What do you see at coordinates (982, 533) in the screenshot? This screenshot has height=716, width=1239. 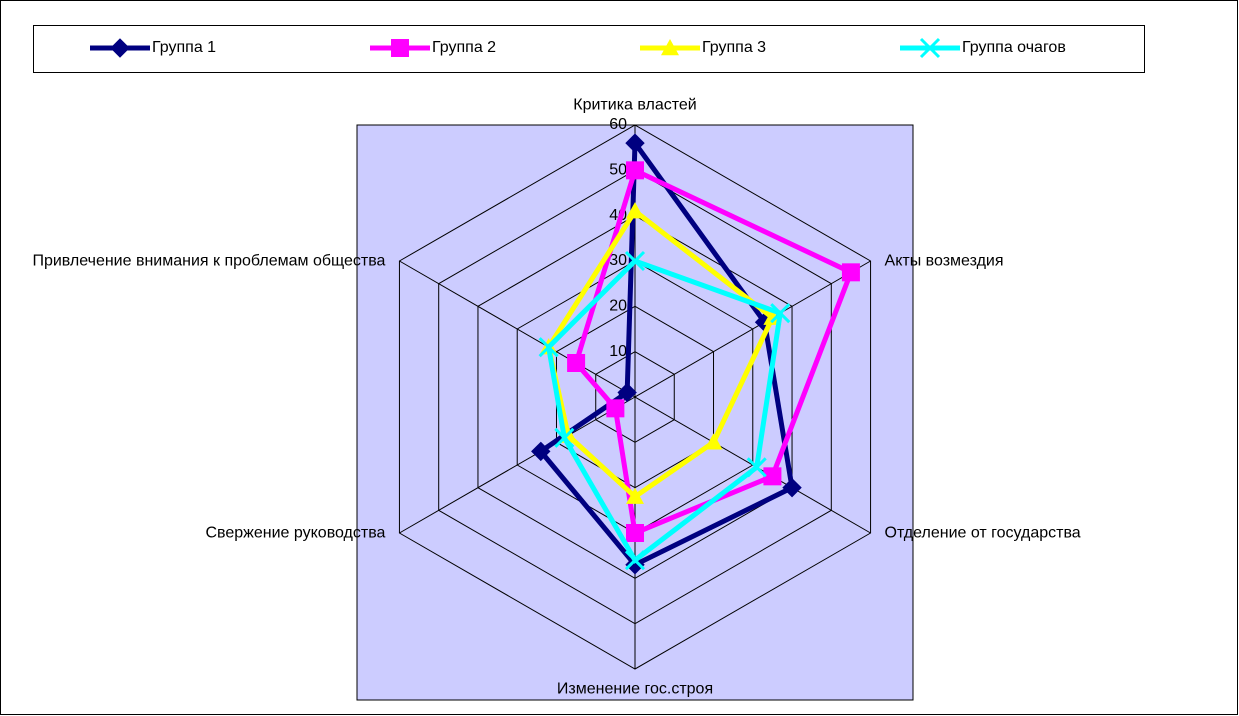 I see `category-label: Отделение от государства` at bounding box center [982, 533].